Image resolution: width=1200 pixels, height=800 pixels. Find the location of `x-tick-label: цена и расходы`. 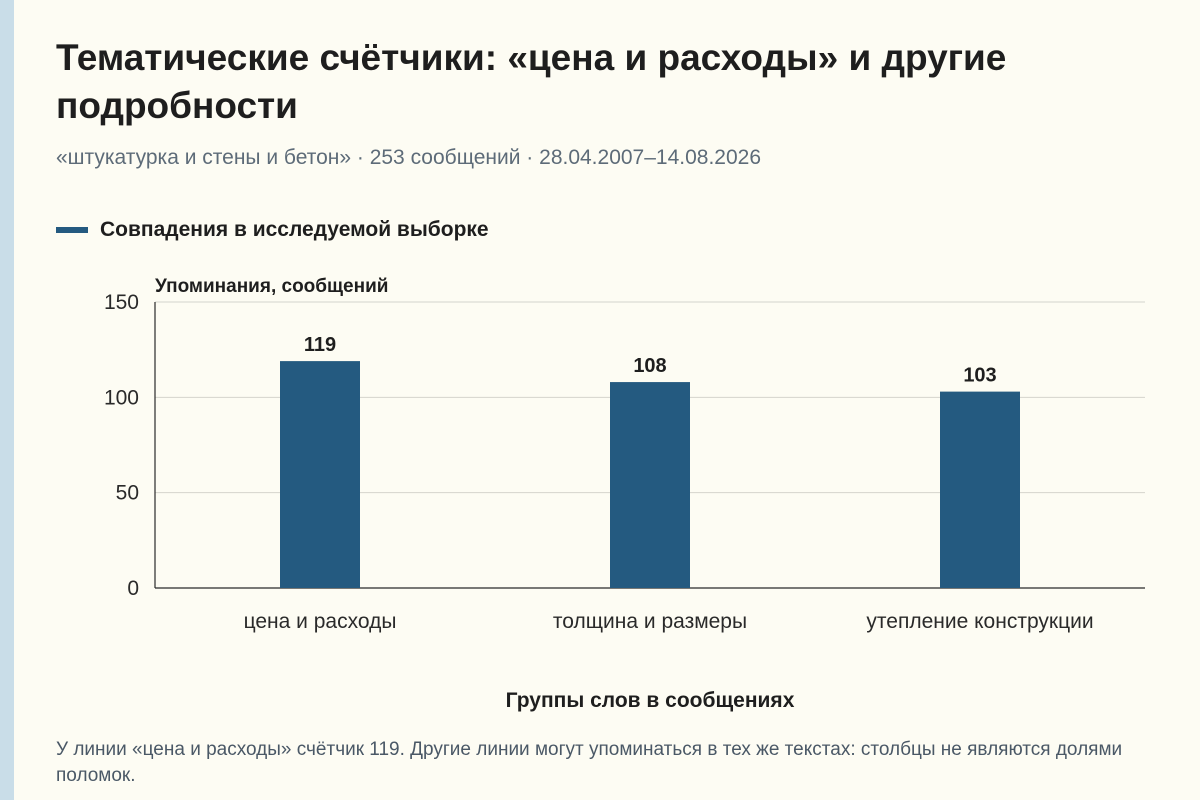

x-tick-label: цена и расходы is located at coordinates (320, 621).